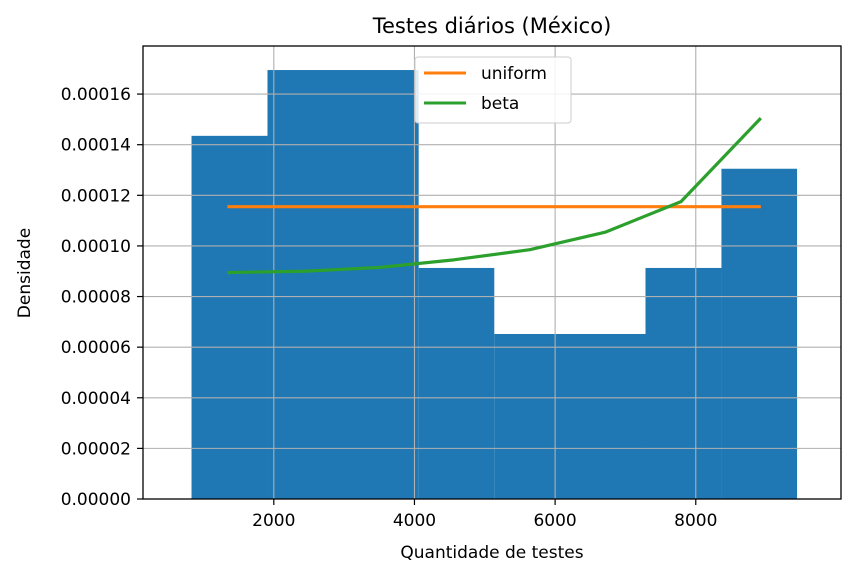  What do you see at coordinates (492, 26) in the screenshot?
I see `chart-title: Testes diários (México)` at bounding box center [492, 26].